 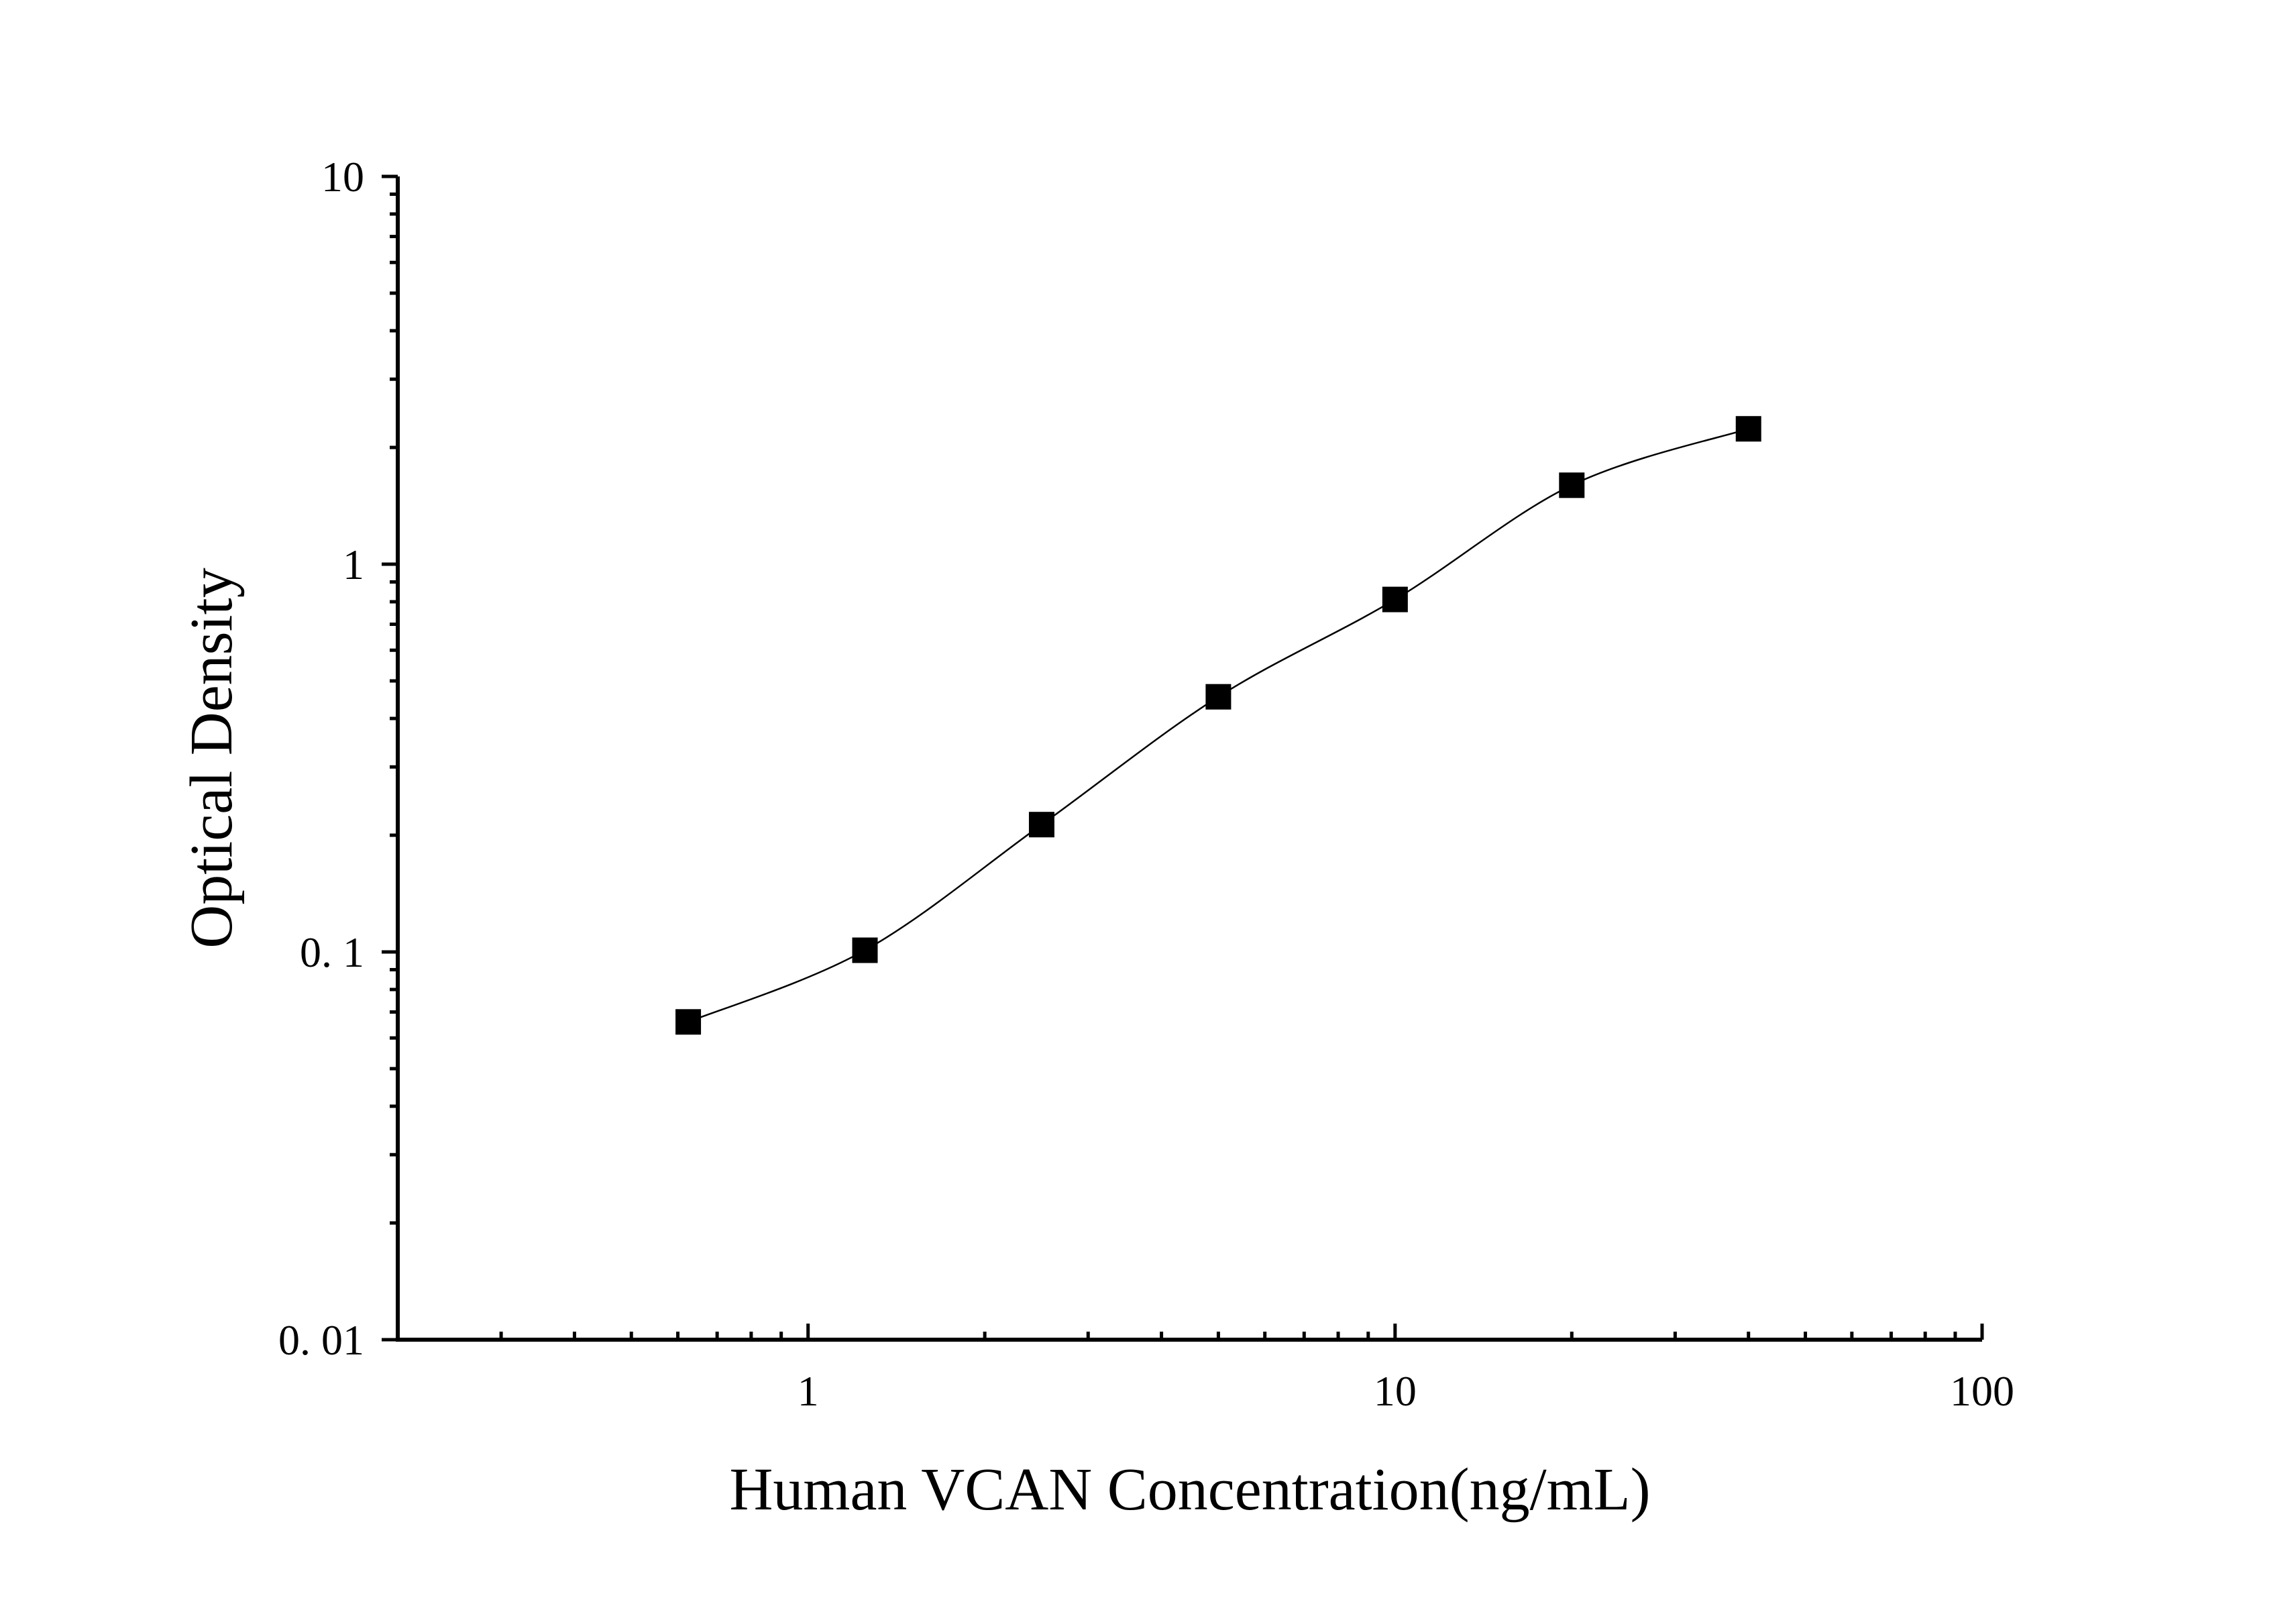 What do you see at coordinates (321, 1340) in the screenshot?
I see `y-tick-label: 0. 01` at bounding box center [321, 1340].